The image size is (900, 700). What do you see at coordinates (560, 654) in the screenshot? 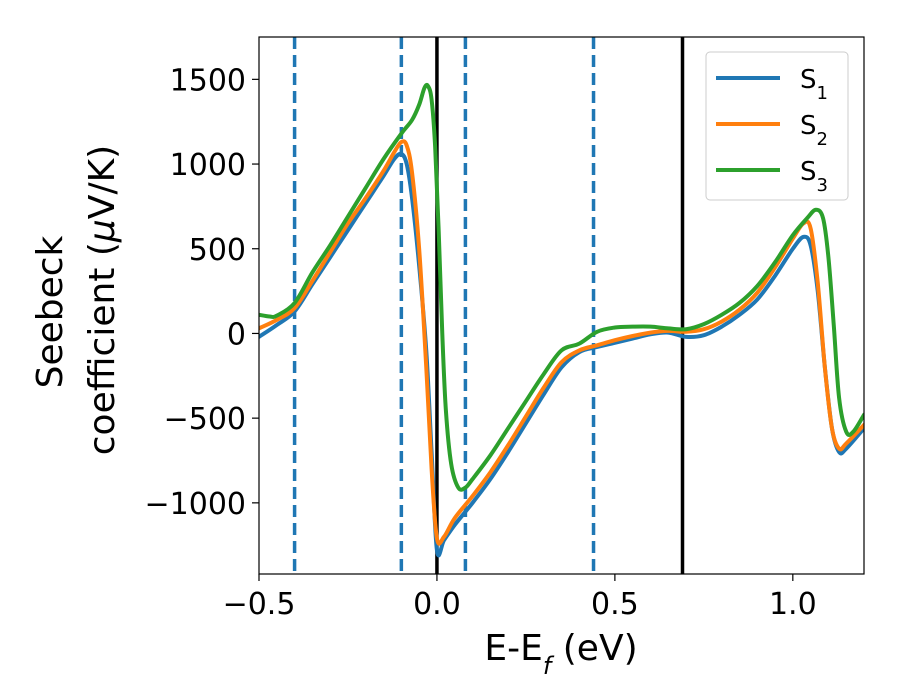
I see `x-axis-title: E-Ef (eV)` at bounding box center [560, 654].